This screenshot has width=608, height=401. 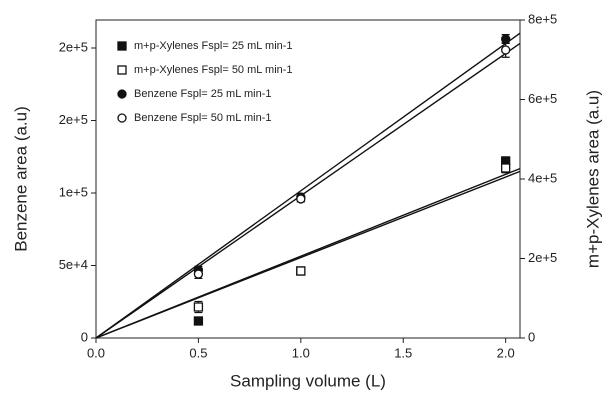 I want to click on x-axis-label: Sampling volume (L), so click(x=308, y=380).